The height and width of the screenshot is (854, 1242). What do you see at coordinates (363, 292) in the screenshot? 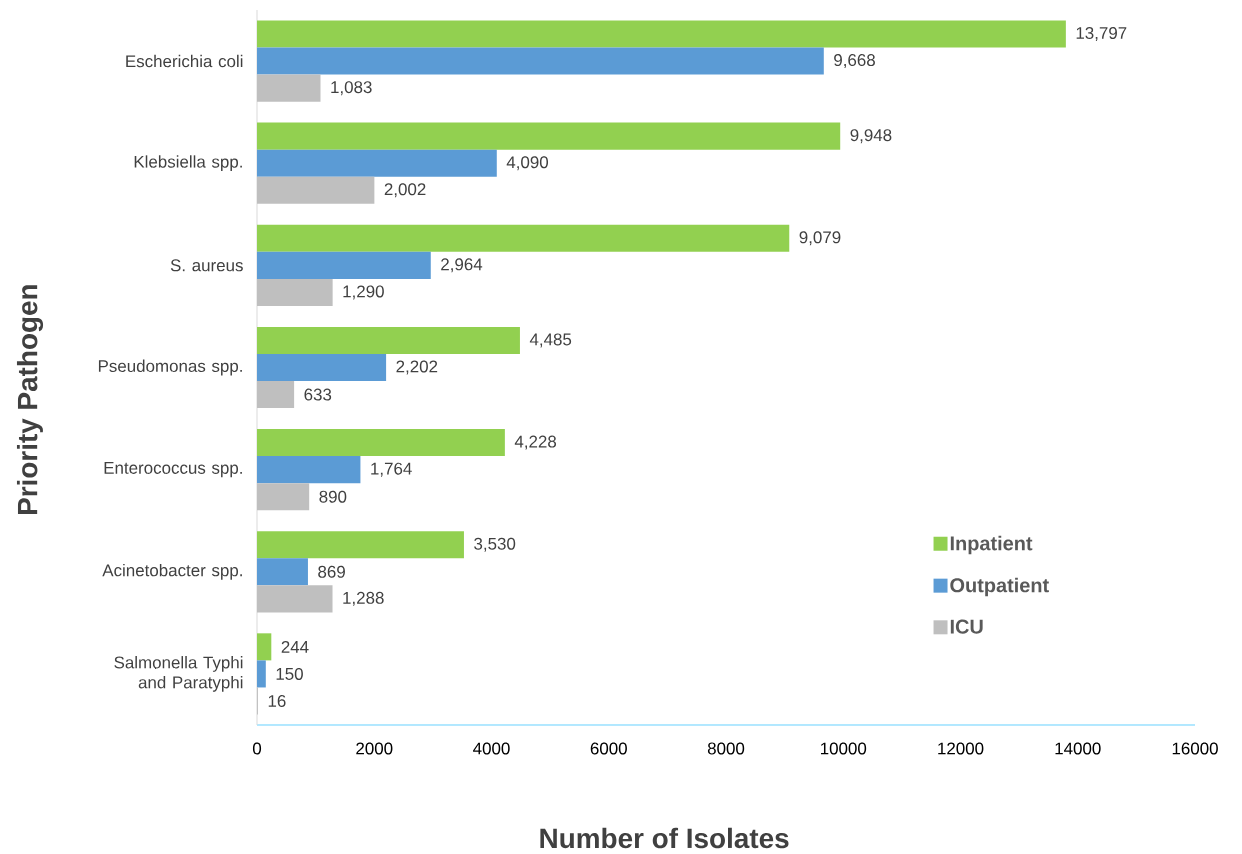
I see `data-label: 1,290` at bounding box center [363, 292].